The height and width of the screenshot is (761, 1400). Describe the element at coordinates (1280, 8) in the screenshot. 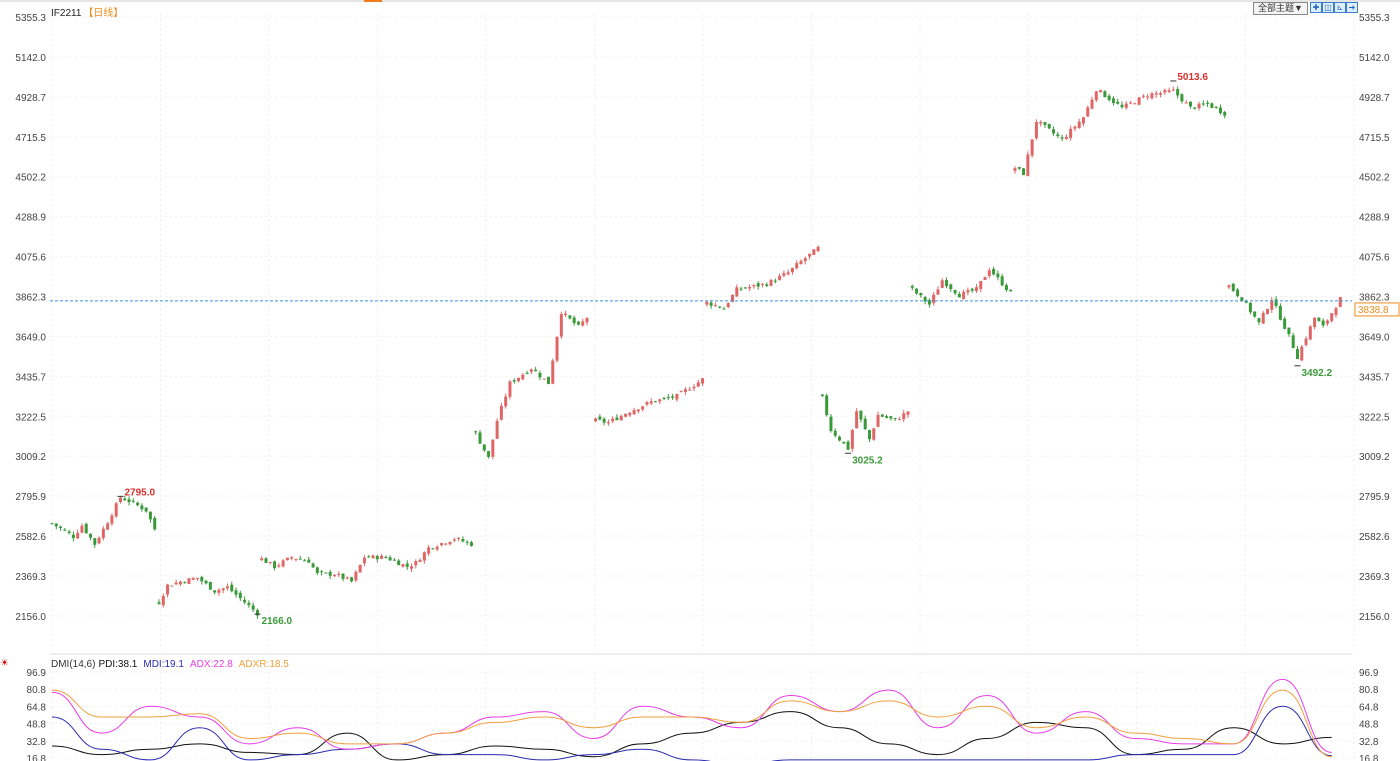

I see `theme-dropdown: 全部主题▼` at that location.